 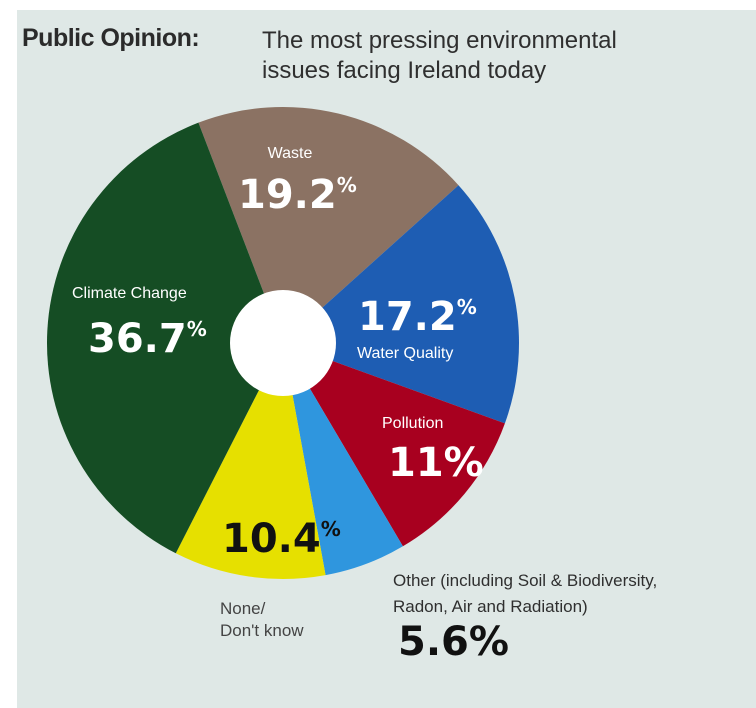 What do you see at coordinates (250, 461) in the screenshot?
I see `slice-none-dont-know` at bounding box center [250, 461].